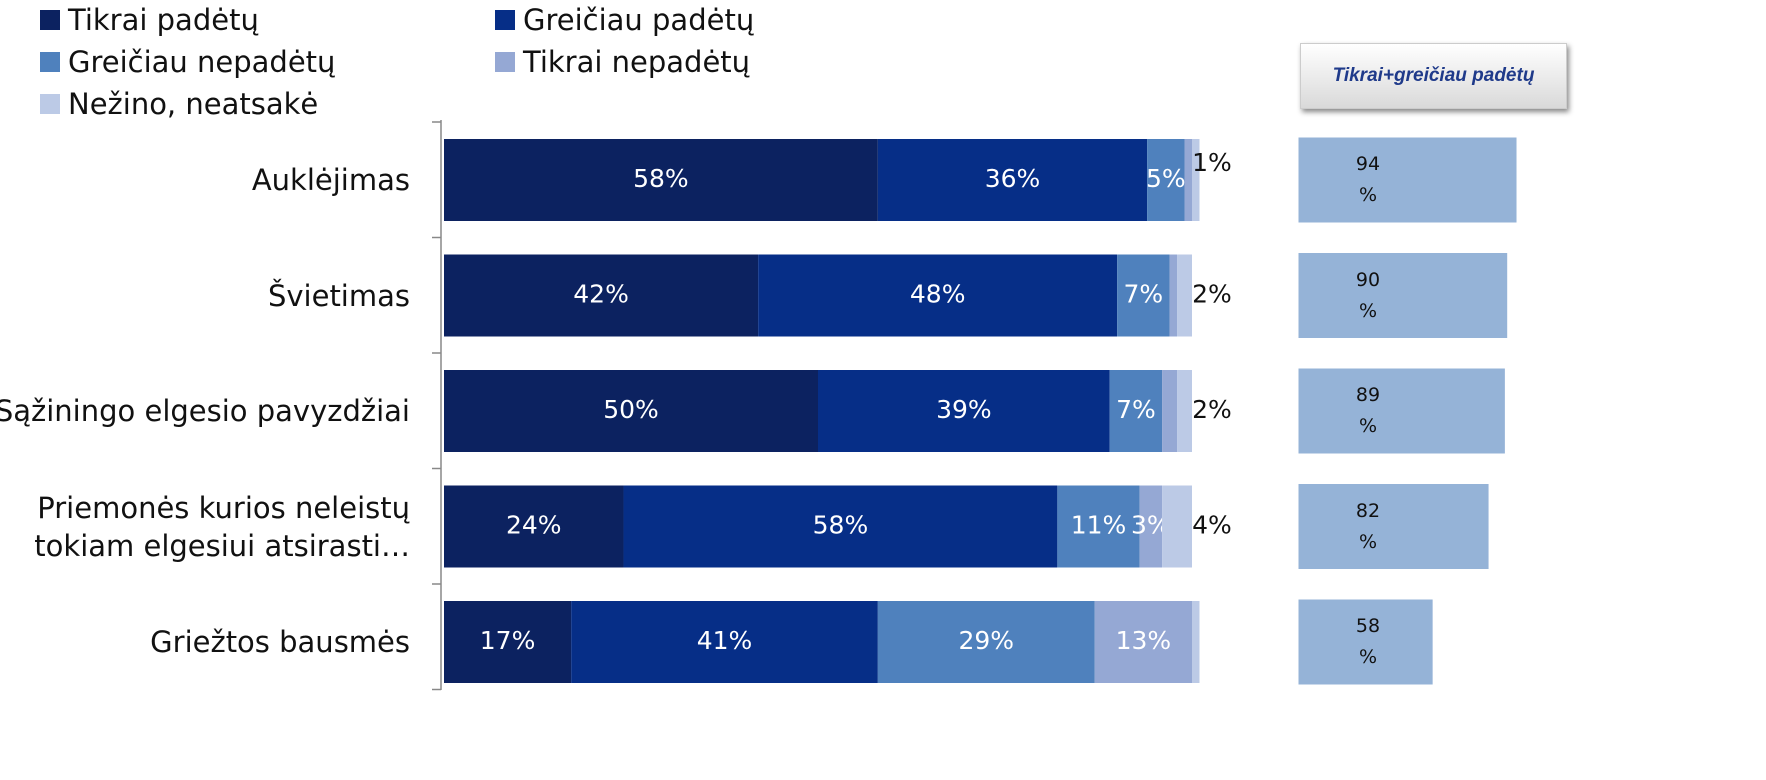  I want to click on legend-item: Tikrai nepadėtų, so click(622, 62).